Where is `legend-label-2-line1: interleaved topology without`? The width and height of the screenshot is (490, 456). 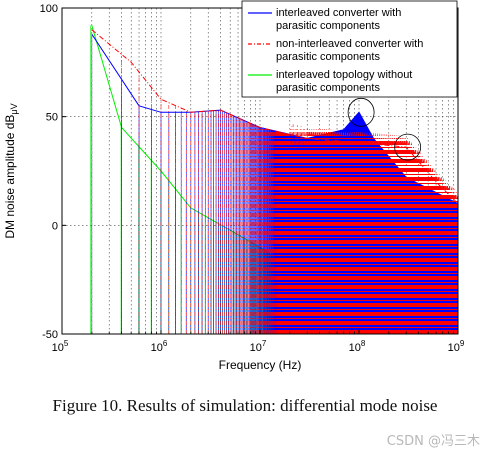 legend-label-2-line1: interleaved topology without is located at coordinates (344, 75).